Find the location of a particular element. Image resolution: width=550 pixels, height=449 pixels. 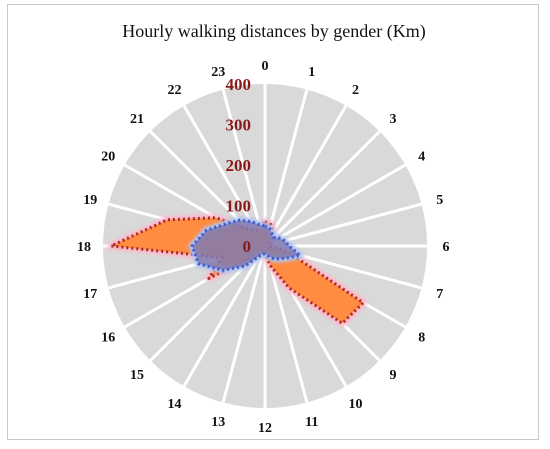

chart-title: Hourly walking distances by gender (Km) is located at coordinates (273, 31).